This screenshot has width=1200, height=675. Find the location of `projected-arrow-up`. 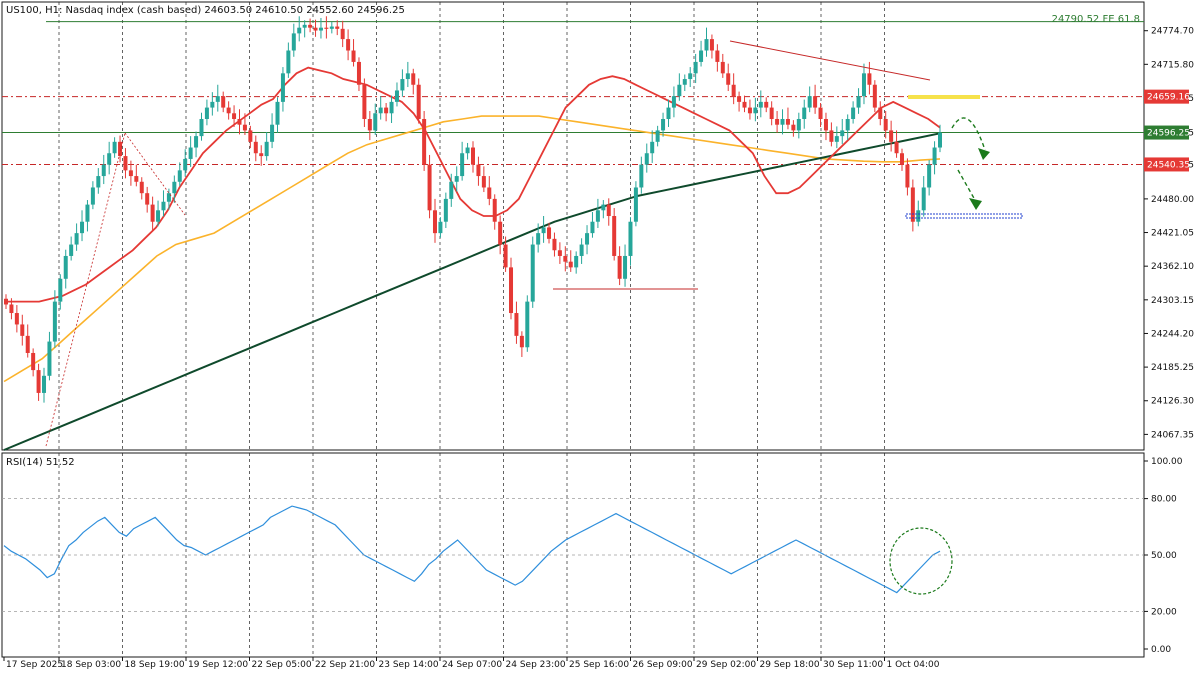

projected-arrow-up is located at coordinates (968, 134).